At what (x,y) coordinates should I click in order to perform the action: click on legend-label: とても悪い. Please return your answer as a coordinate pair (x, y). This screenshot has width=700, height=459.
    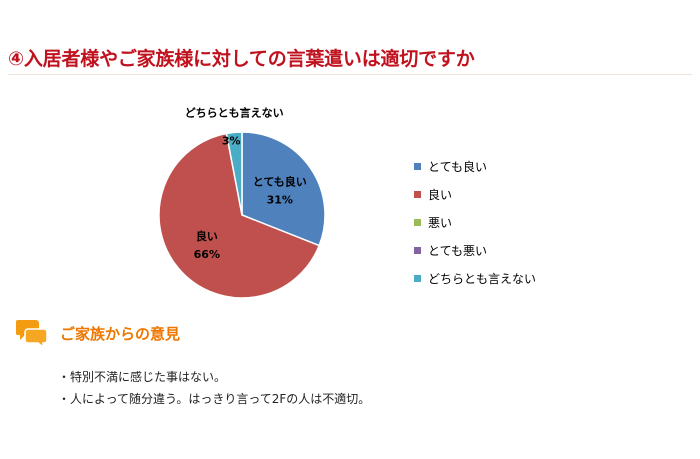
    Looking at the image, I should click on (458, 250).